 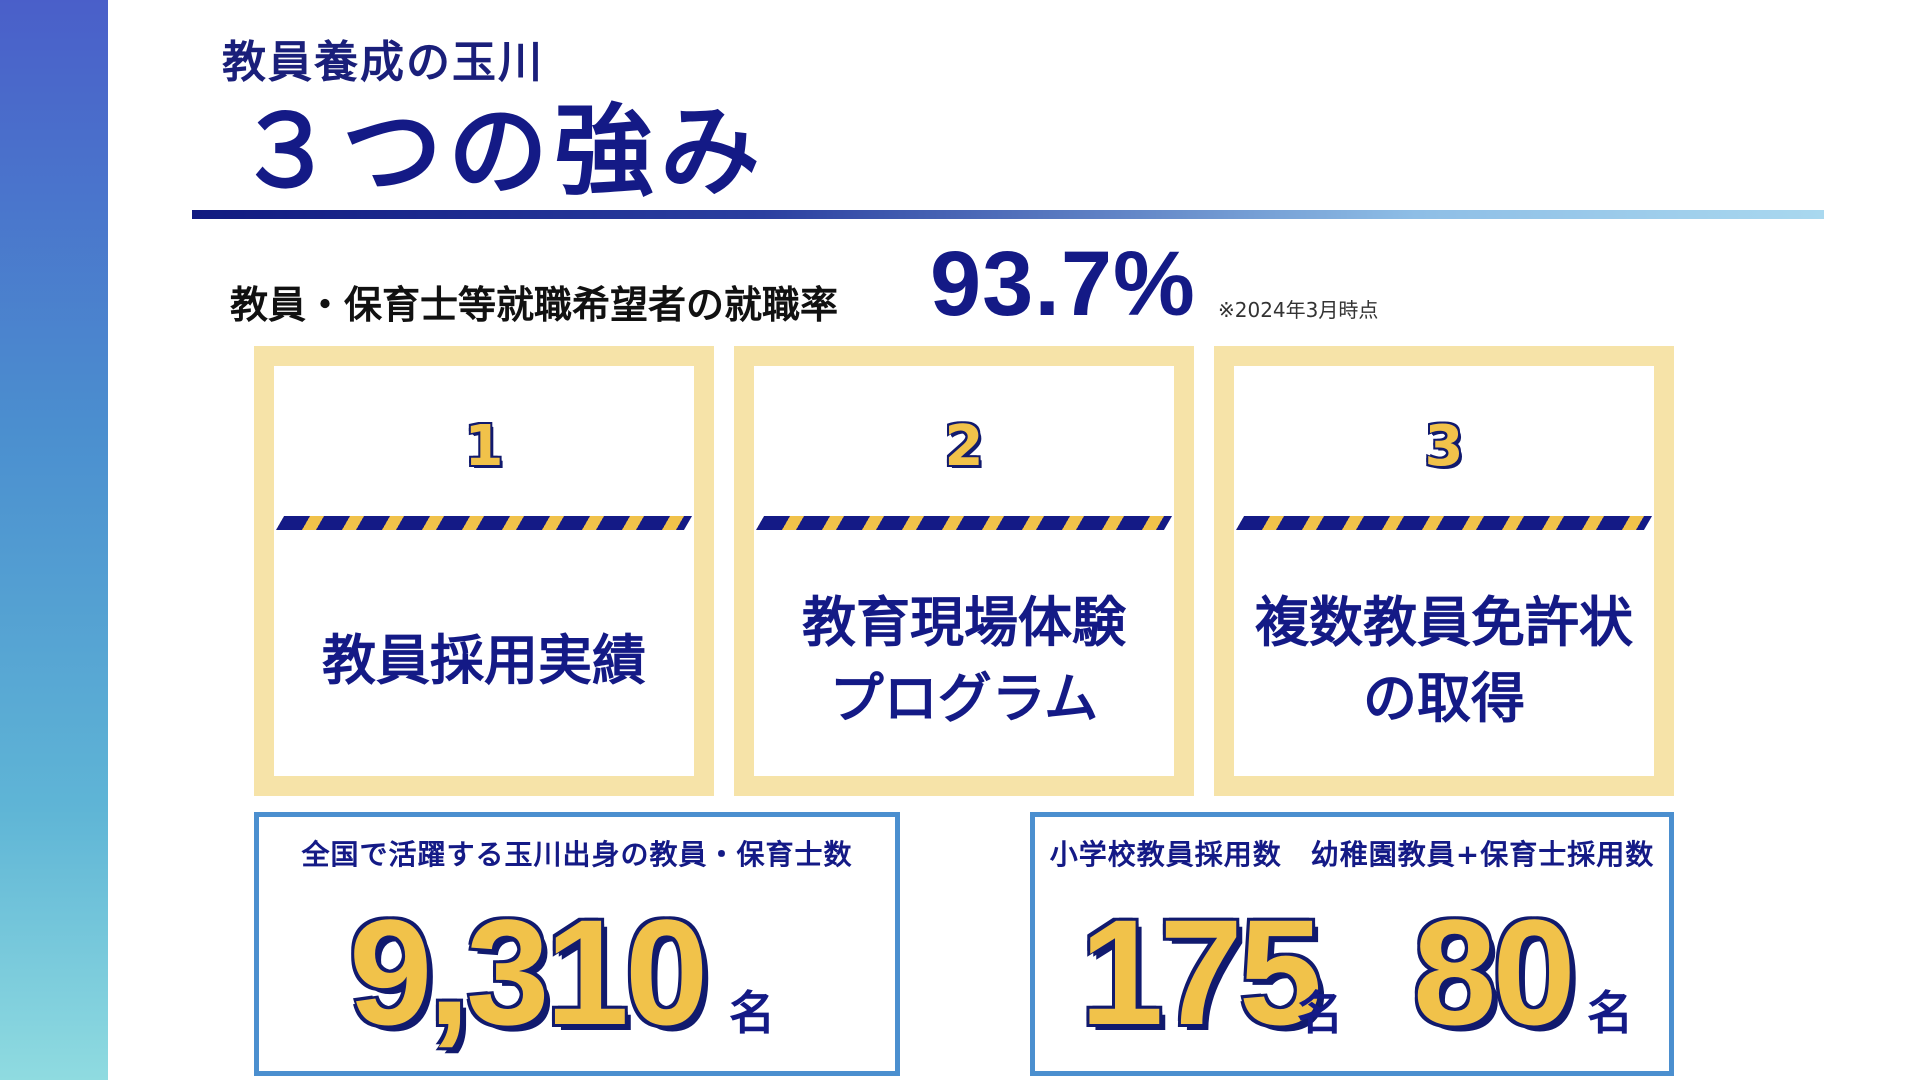 What do you see at coordinates (1610, 1013) in the screenshot?
I see `kindergarten-hiring-unit: 名` at bounding box center [1610, 1013].